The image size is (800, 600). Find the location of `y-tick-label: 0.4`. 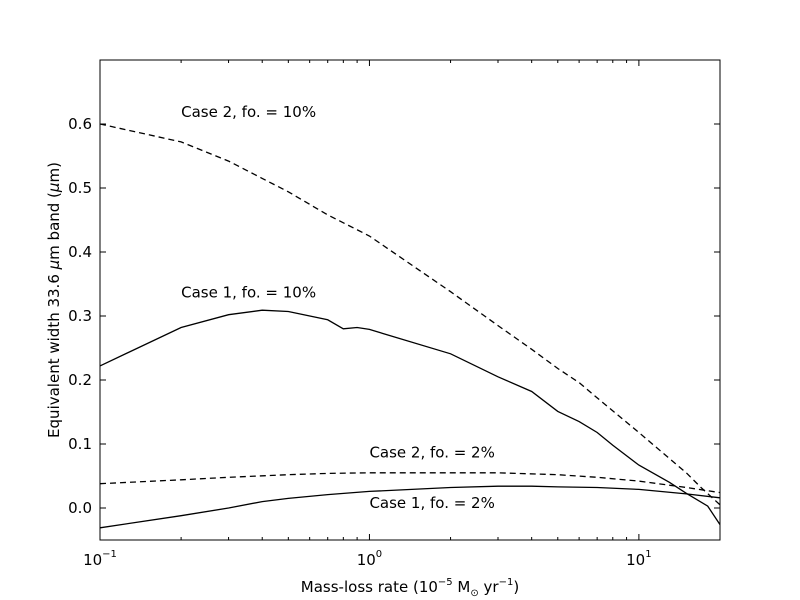

y-tick-label: 0.4 is located at coordinates (80, 252).